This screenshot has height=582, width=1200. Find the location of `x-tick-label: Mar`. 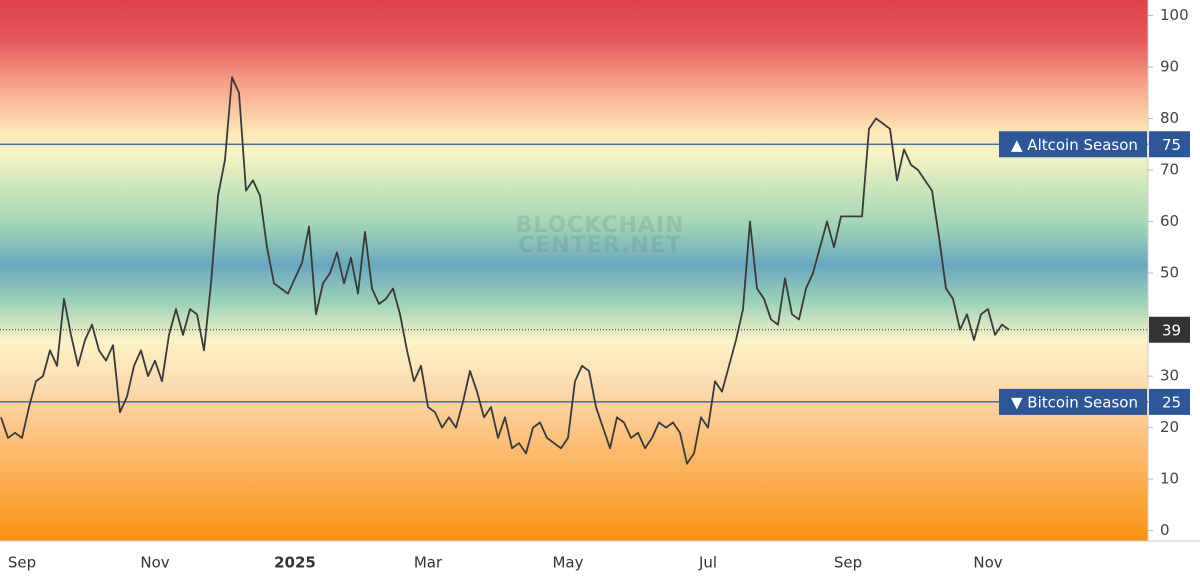

x-tick-label: Mar is located at coordinates (428, 563).